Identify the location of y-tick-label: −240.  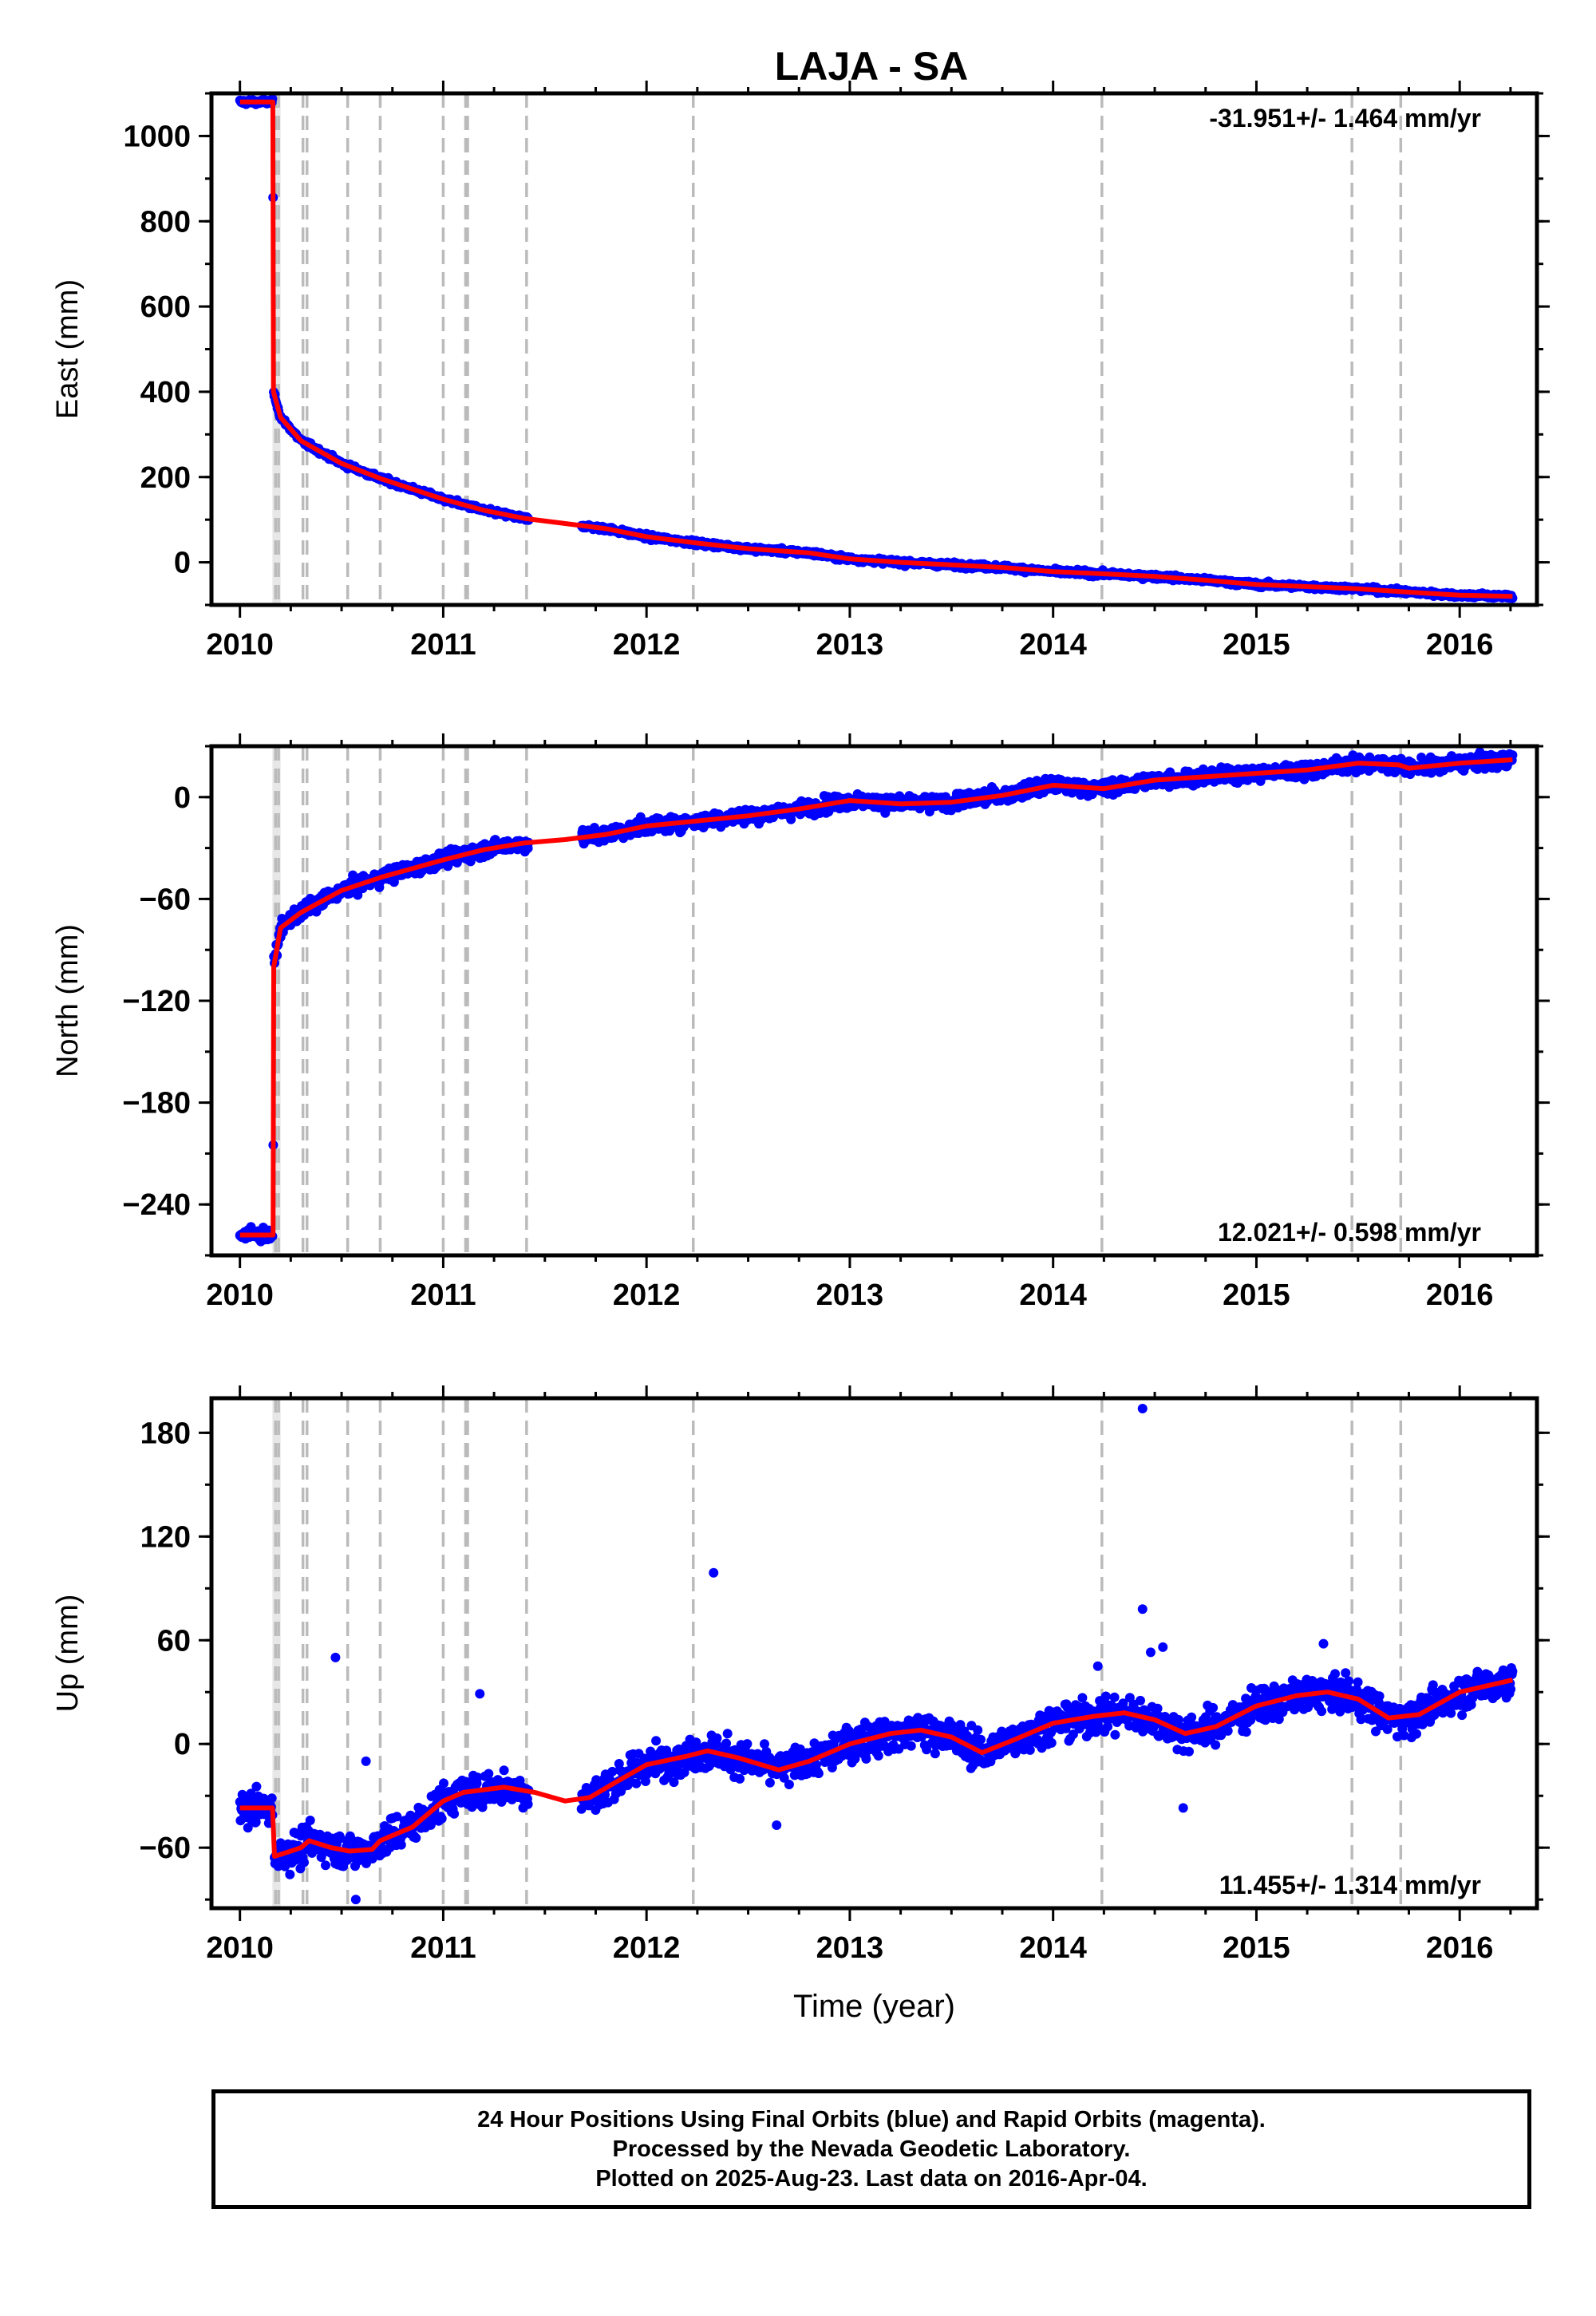
(156, 1205).